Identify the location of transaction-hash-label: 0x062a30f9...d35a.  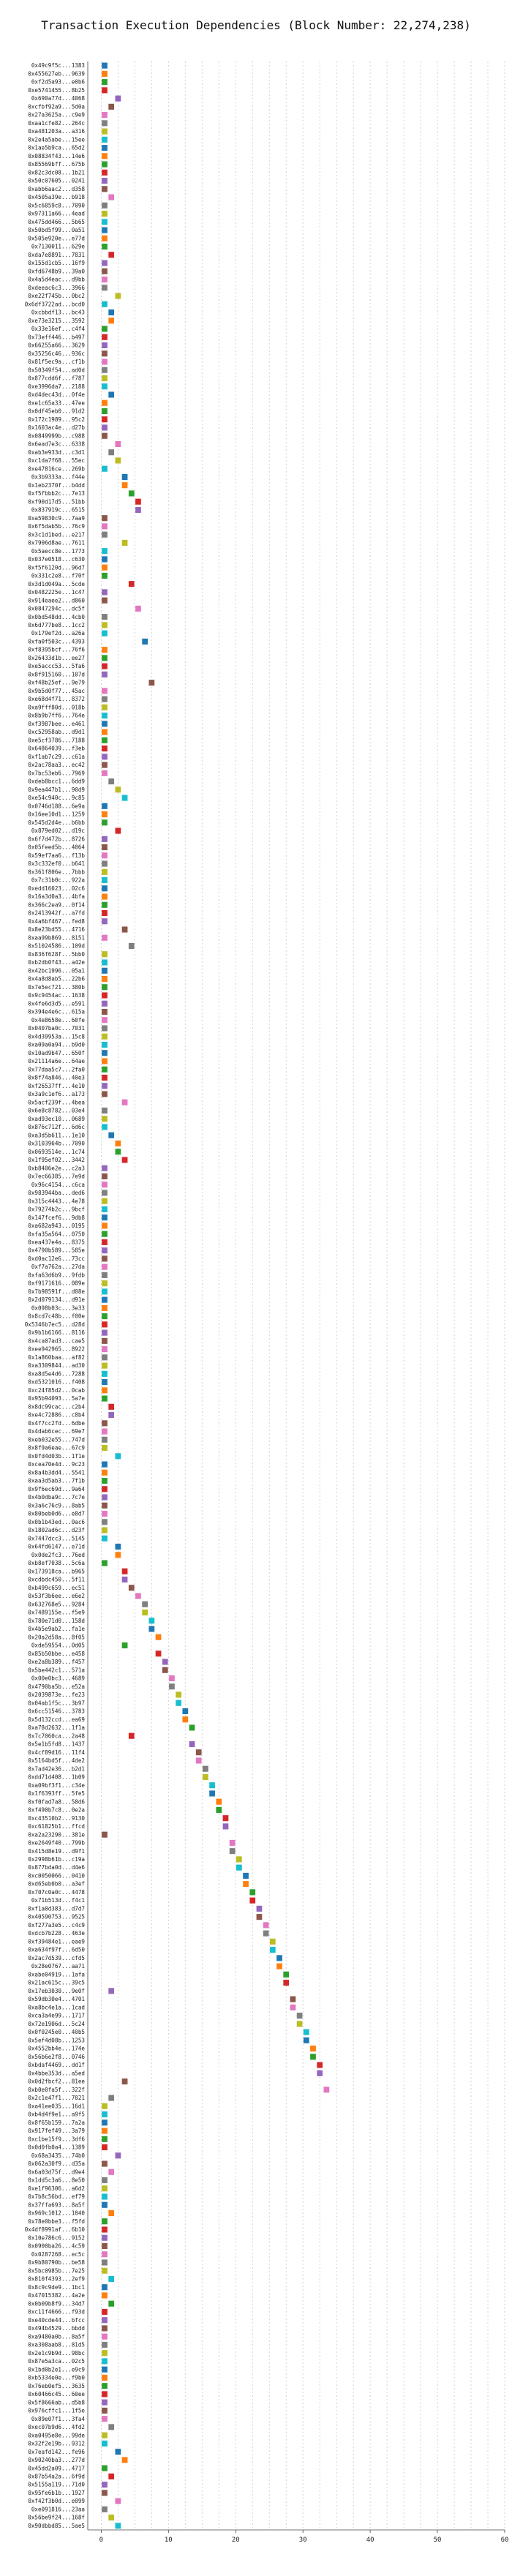
(56, 2163).